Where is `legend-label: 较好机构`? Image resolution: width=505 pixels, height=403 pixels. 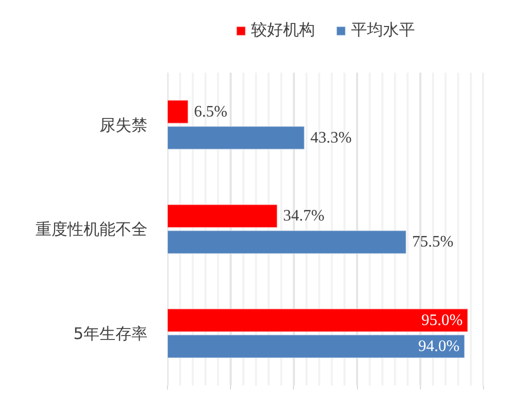 legend-label: 较好机构 is located at coordinates (283, 30).